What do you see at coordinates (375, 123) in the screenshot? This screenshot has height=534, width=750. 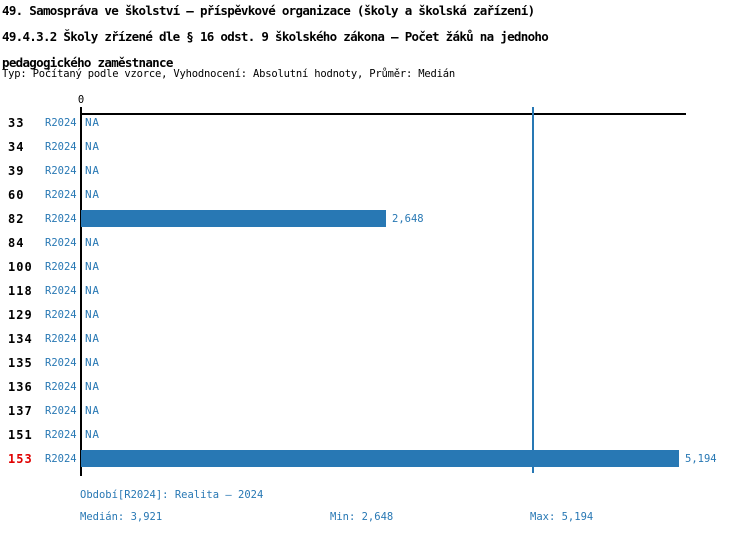 I see `chart-row-33: 33 R2024 NA` at bounding box center [375, 123].